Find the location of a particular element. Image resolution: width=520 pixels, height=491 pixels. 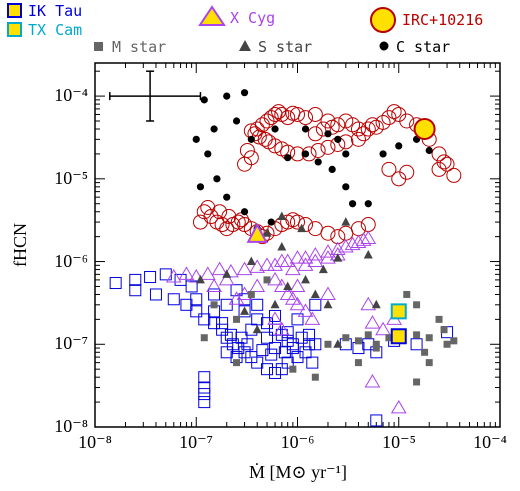

legend-ik-tau-label: IK Tau is located at coordinates (55, 11).